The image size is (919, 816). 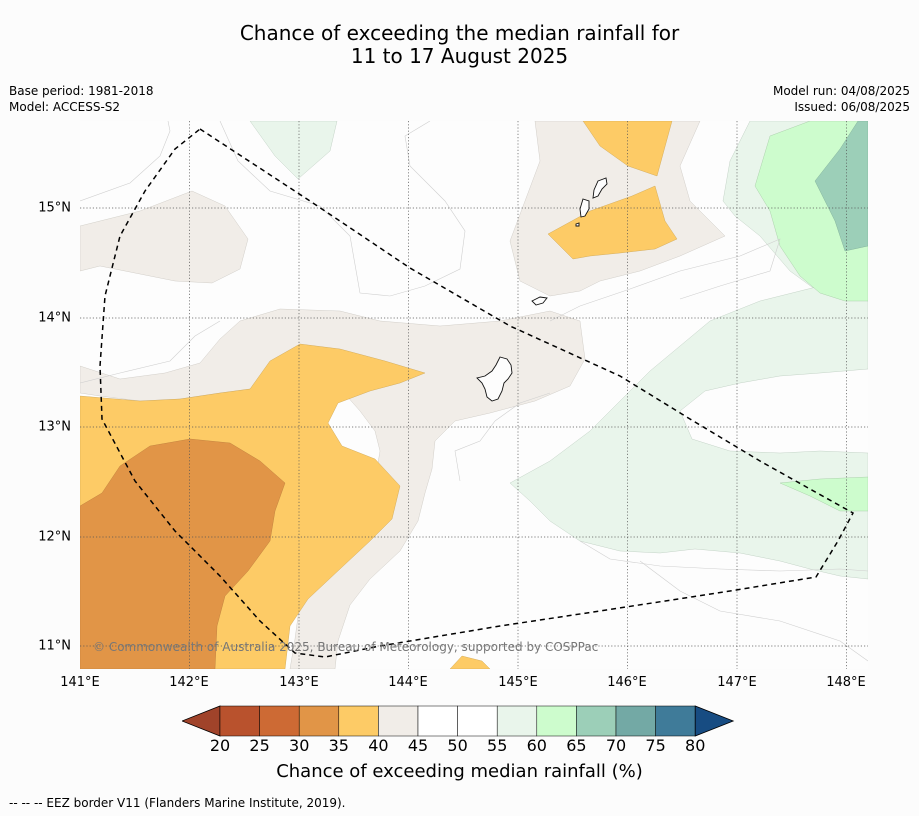 I want to click on colorbar-tick-label: 55, so click(x=497, y=745).